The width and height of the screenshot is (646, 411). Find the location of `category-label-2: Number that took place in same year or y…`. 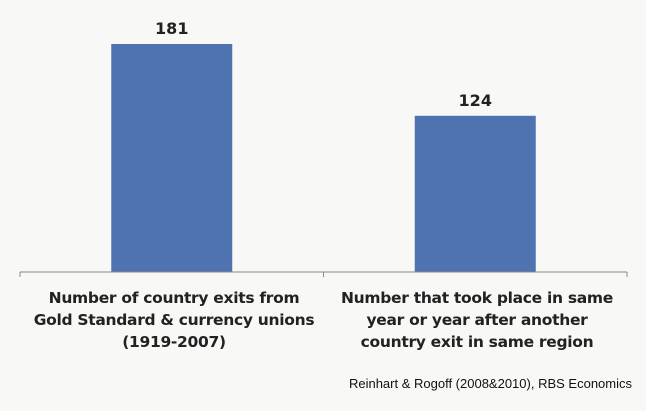

category-label-2: Number that took place in same year or y… is located at coordinates (477, 320).